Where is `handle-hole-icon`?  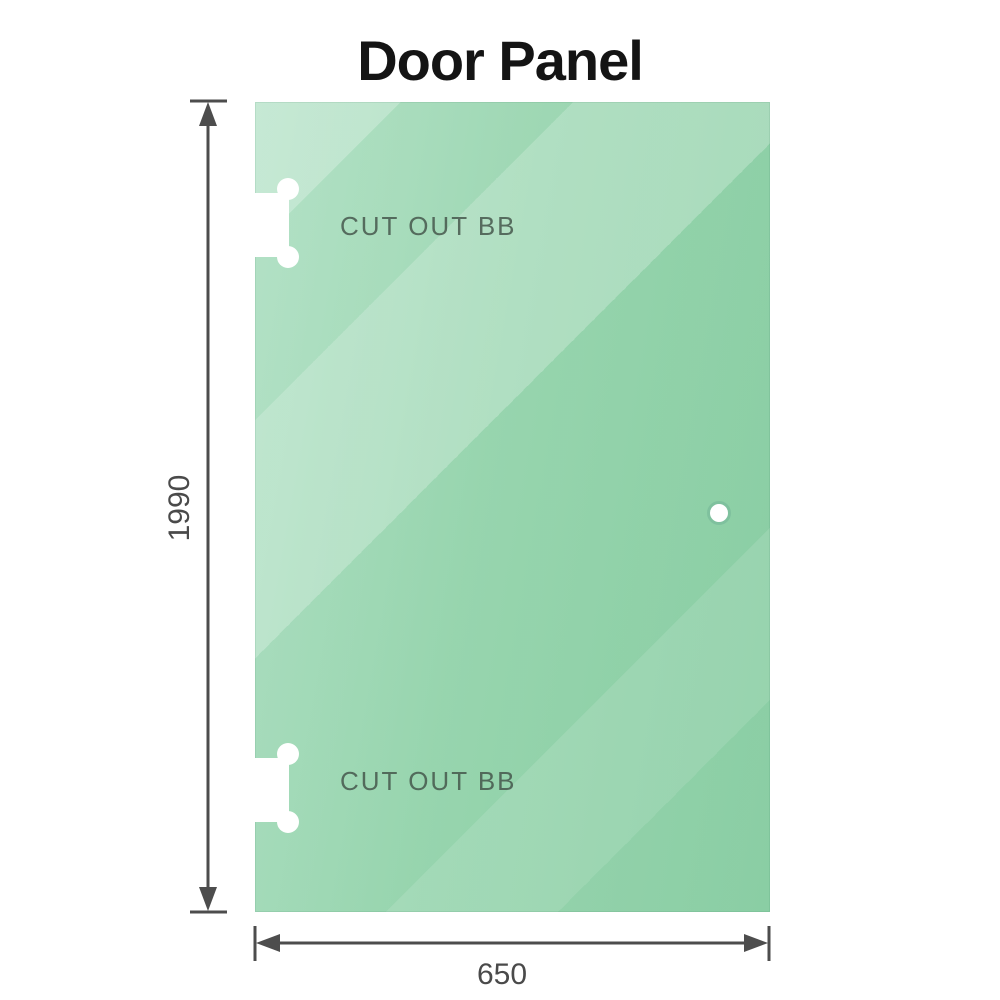 handle-hole-icon is located at coordinates (719, 513).